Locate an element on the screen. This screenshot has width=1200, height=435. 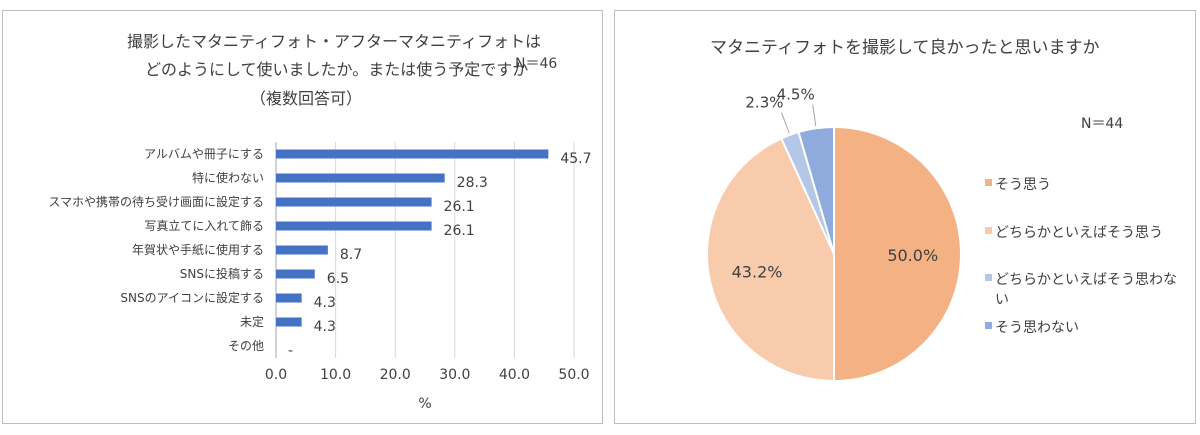
legend-label: そう思わない is located at coordinates (1037, 328).